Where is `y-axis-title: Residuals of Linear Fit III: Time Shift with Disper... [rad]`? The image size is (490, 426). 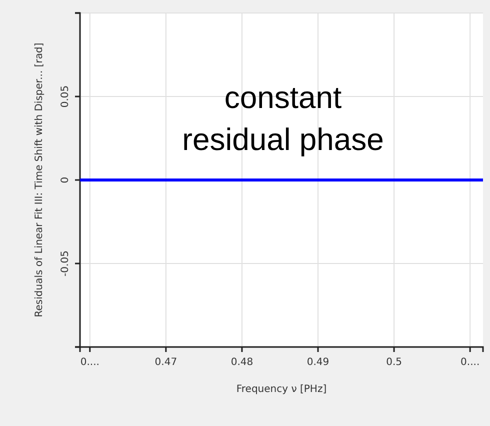 y-axis-title: Residuals of Linear Fit III: Time Shift with Disper... [rad] is located at coordinates (39, 180).